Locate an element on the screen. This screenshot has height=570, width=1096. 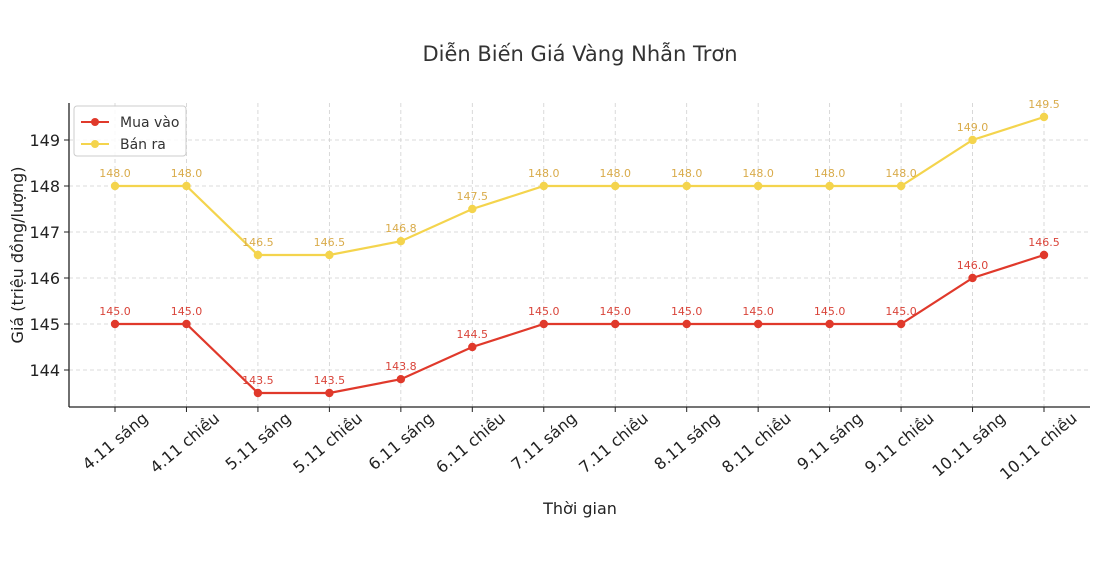
legend-item-ban-ra: Bán ra is located at coordinates (123, 145).